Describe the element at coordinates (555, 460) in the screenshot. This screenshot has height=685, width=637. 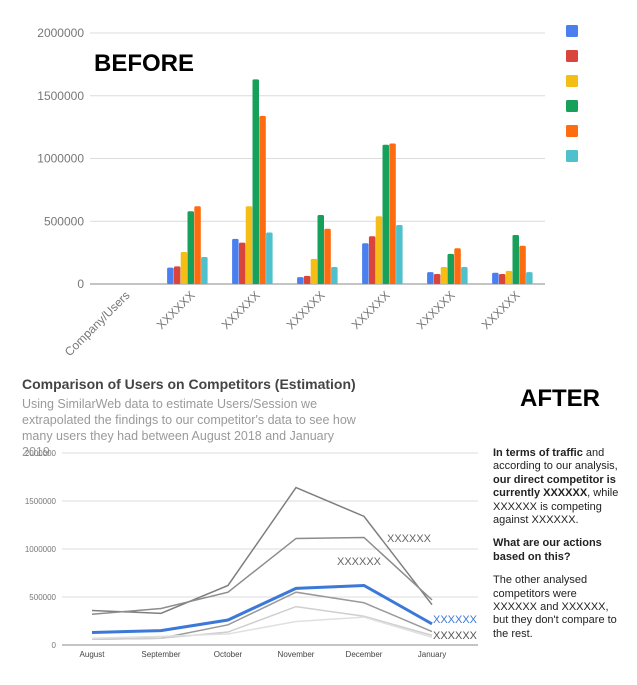
I see `notes-text: and according to our analysis,` at that location.